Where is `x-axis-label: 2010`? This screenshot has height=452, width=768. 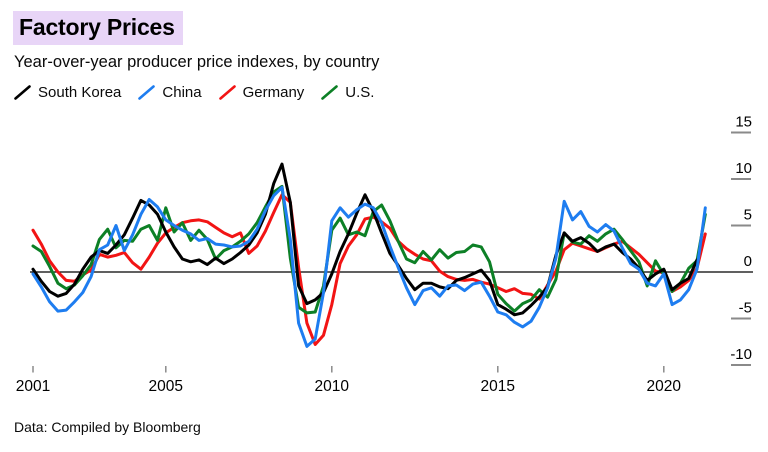
x-axis-label: 2010 is located at coordinates (332, 386).